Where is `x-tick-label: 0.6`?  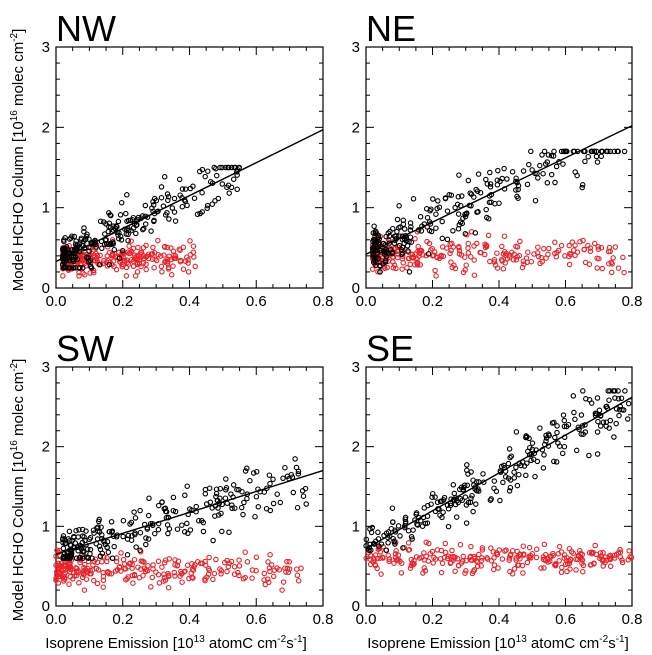 x-tick-label: 0.6 is located at coordinates (256, 619).